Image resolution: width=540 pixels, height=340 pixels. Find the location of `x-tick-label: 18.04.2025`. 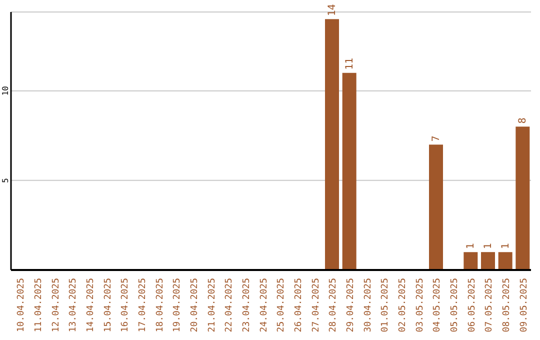

x-tick-label: 18.04.2025 is located at coordinates (160, 305).